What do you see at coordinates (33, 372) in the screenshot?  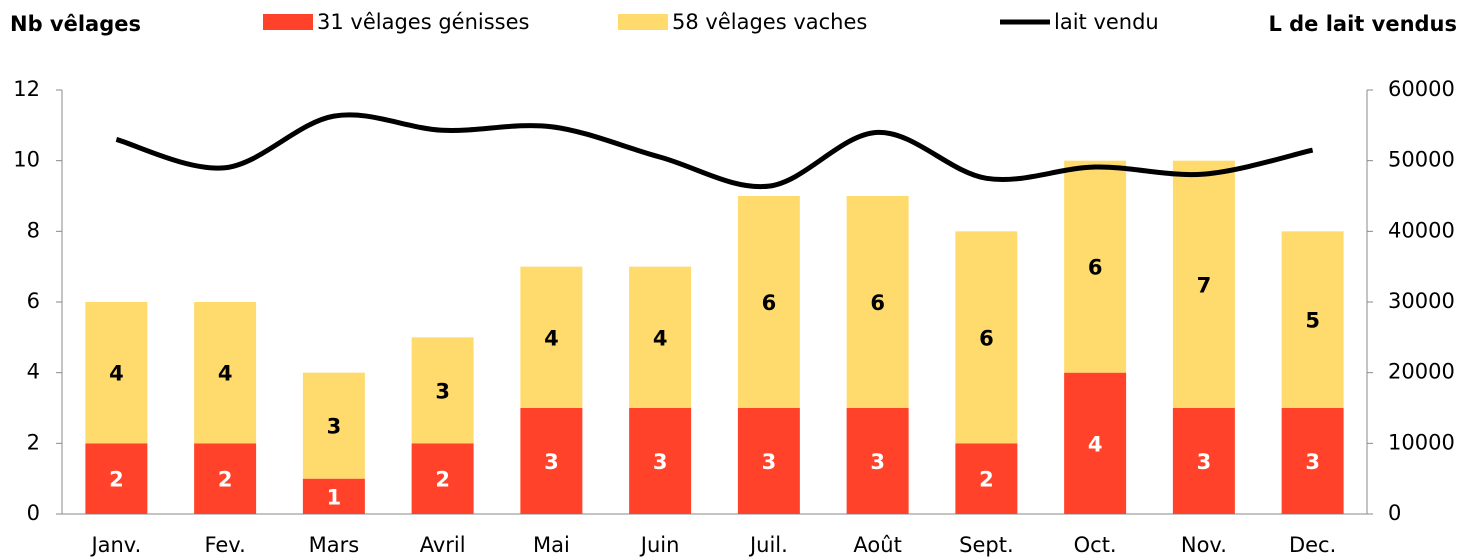 I see `y-tick-label: 4` at bounding box center [33, 372].